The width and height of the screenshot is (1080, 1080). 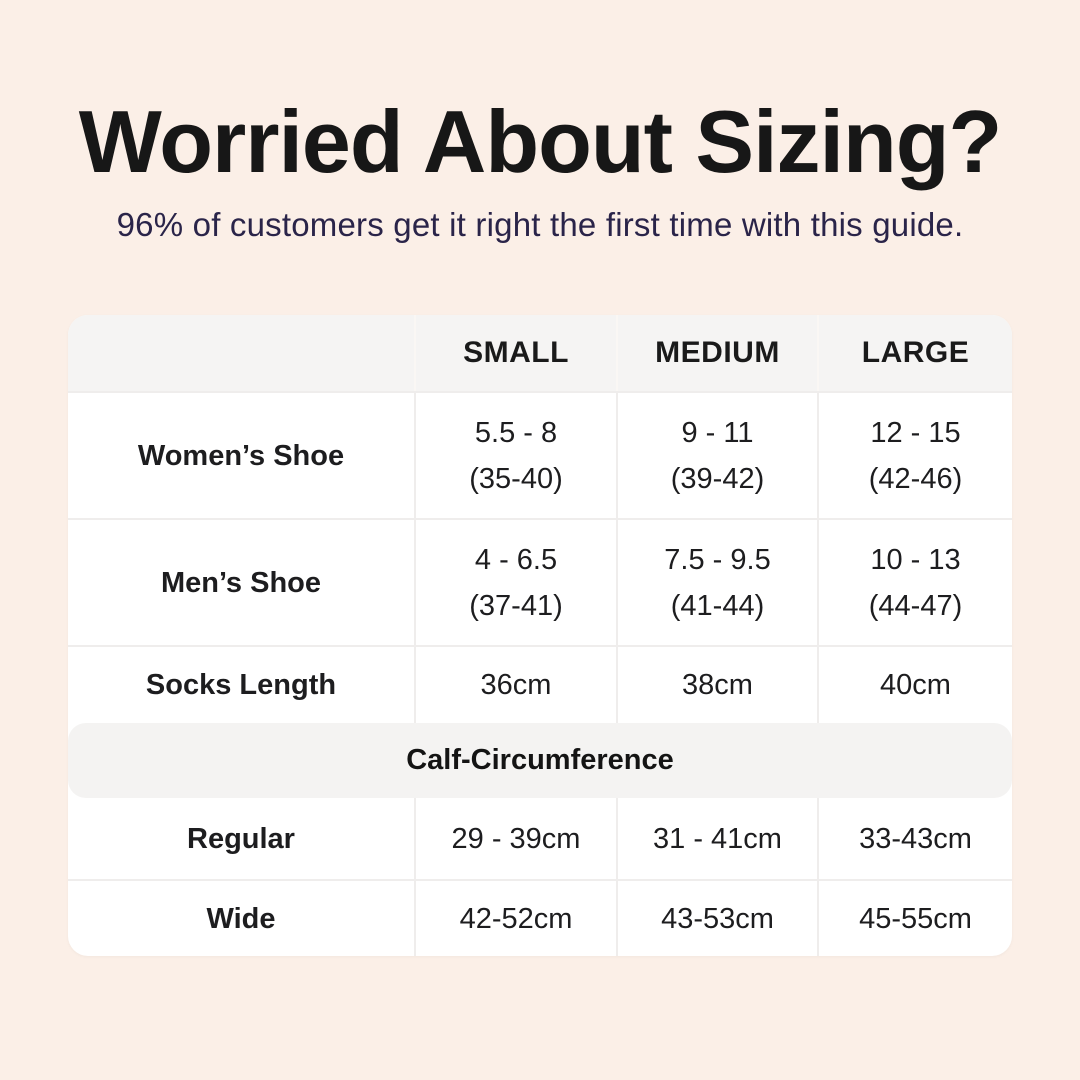 I want to click on section-header-calf-circumference: Calf-Circumference, so click(x=540, y=760).